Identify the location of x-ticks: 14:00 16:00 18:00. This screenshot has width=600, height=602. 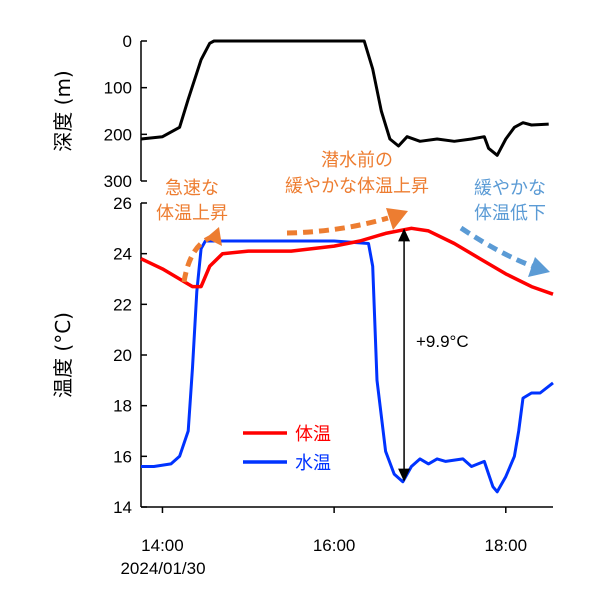
(334, 531).